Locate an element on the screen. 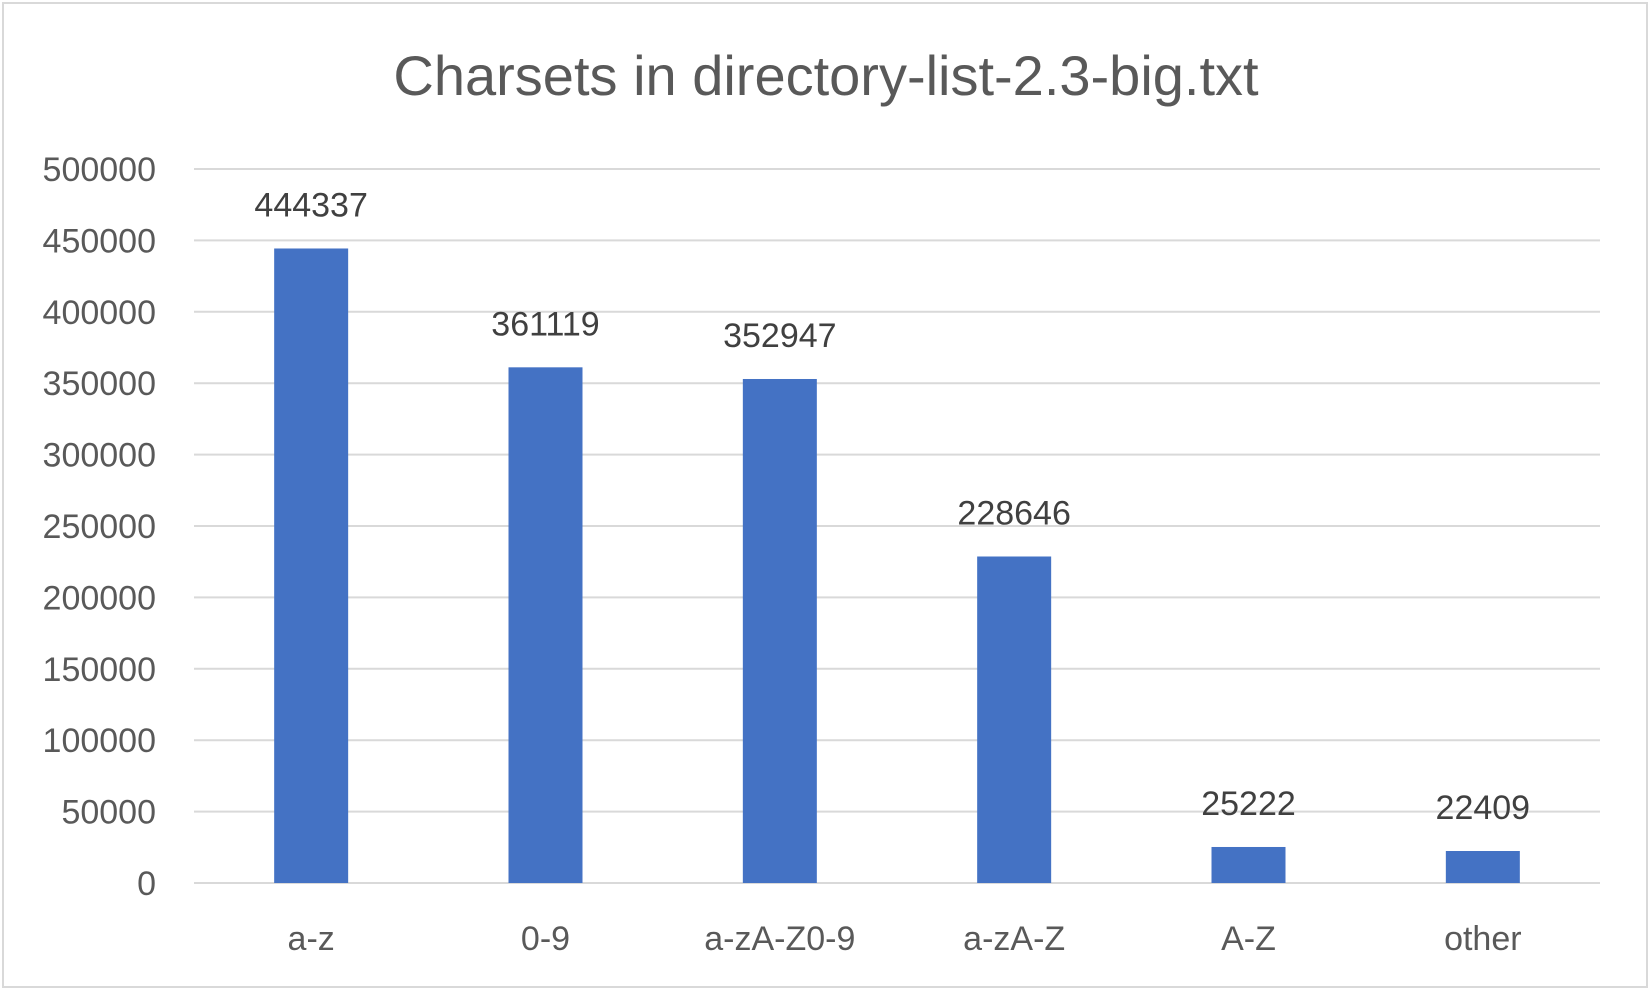 Image resolution: width=1652 pixels, height=992 pixels. category-label: a-zA-Z0-9 is located at coordinates (779, 939).